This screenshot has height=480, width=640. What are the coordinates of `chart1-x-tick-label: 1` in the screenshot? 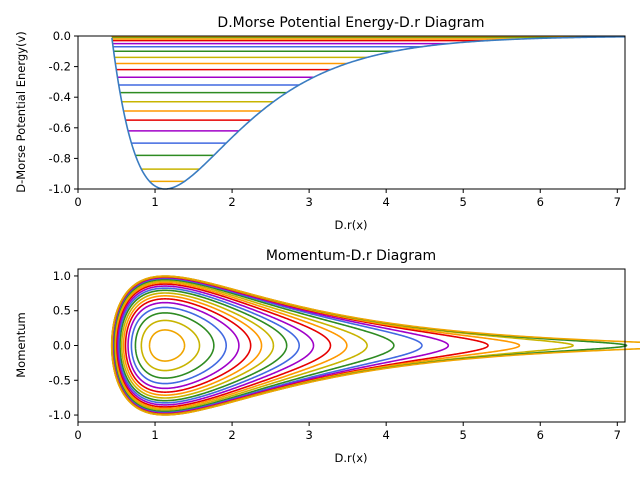 It's located at (154, 202).